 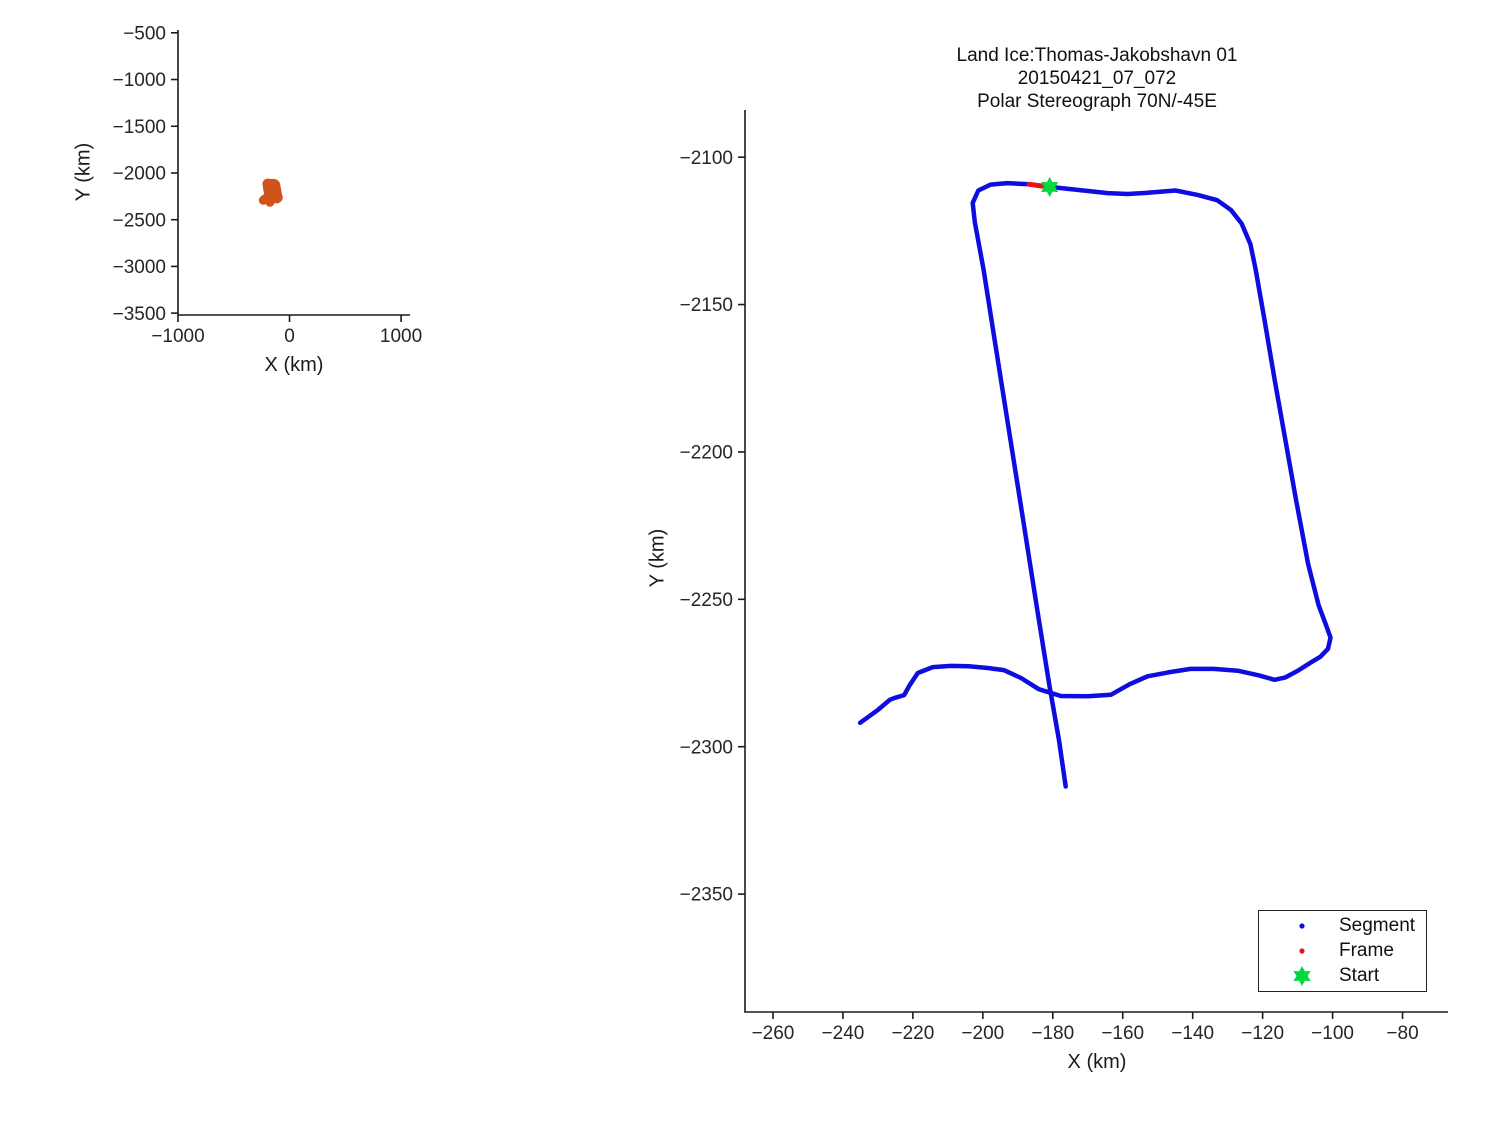 What do you see at coordinates (706, 453) in the screenshot?
I see `svg-text: −2200` at bounding box center [706, 453].